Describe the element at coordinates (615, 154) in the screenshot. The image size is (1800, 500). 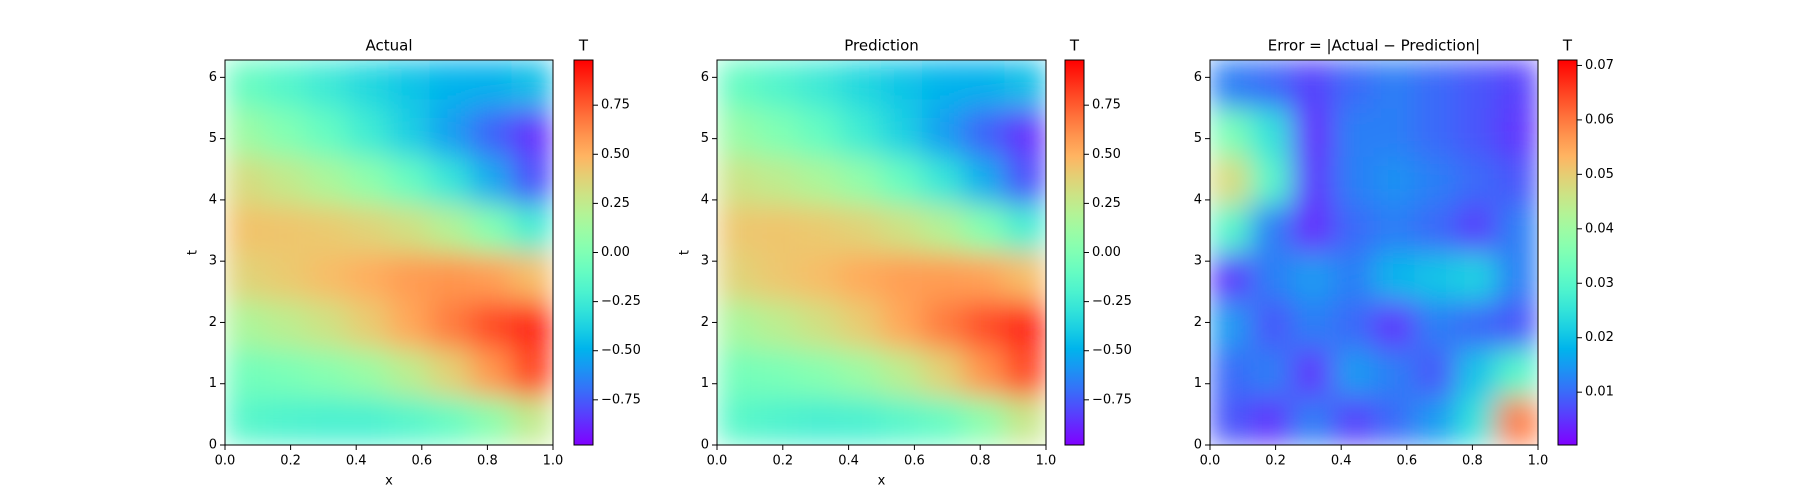
I see `colorbar-tick-label: 0.50` at that location.